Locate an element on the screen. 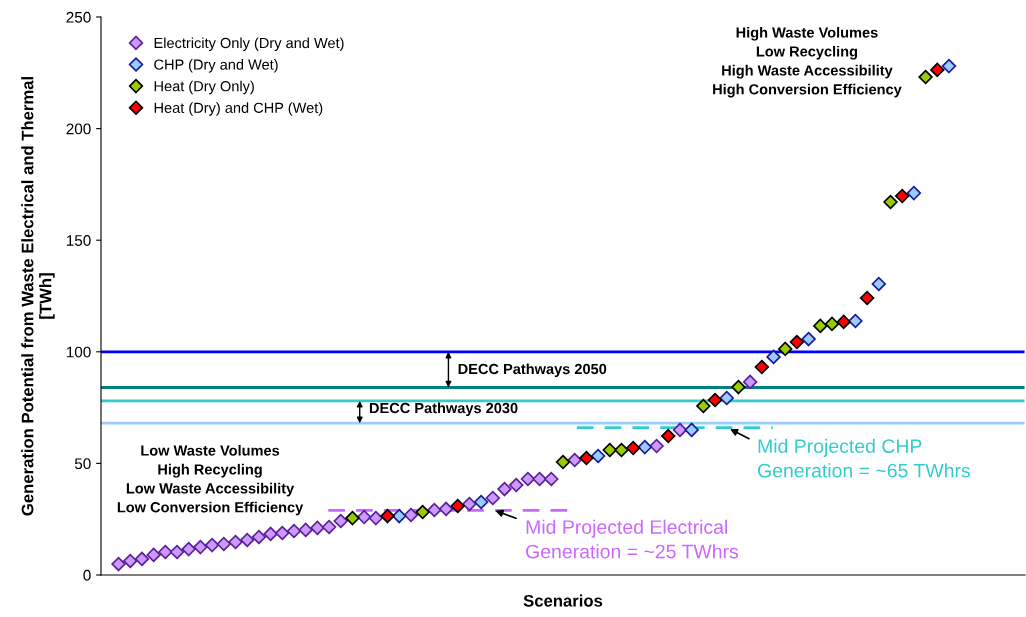 The image size is (1026, 617). y-tick-label: 150 is located at coordinates (78, 240).